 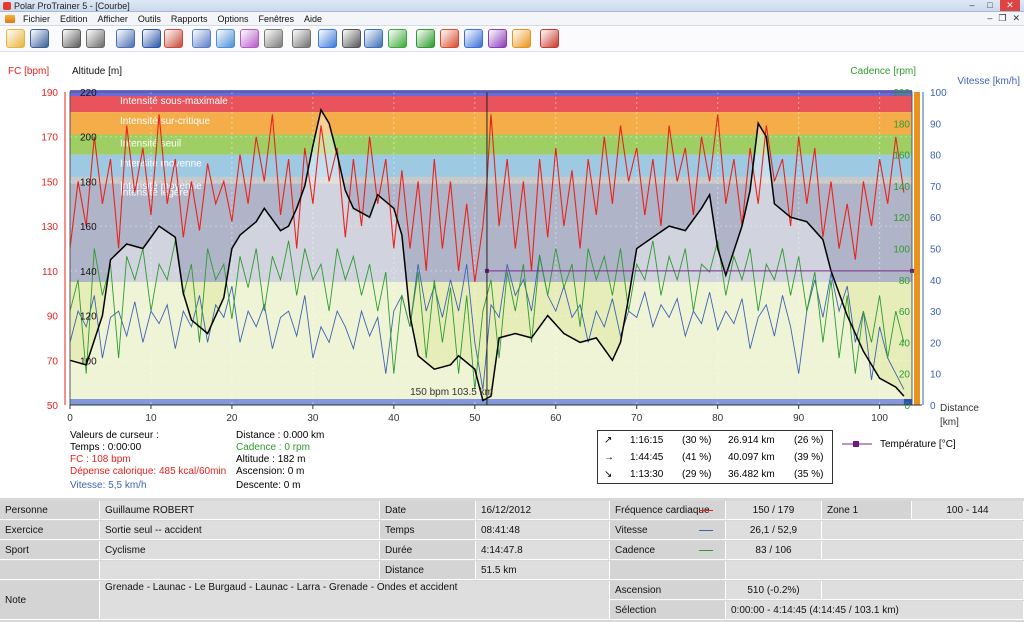 I want to click on selection-value: 0:00:00 - 4:14:45 (4:14:45 / 103.1 km), so click(x=875, y=610).